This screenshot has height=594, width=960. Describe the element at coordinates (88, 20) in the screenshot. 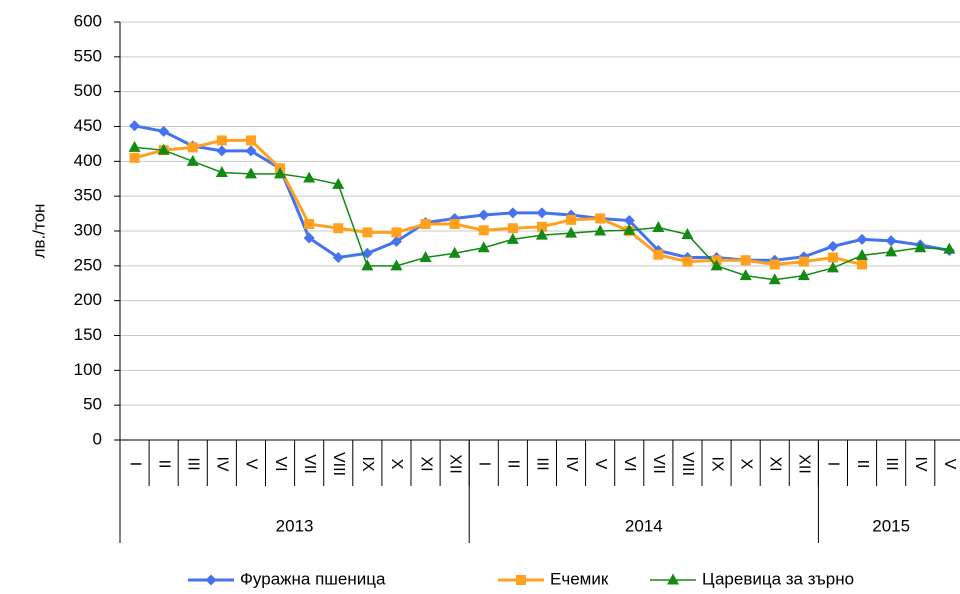

I see `y-tick-label: 600` at that location.